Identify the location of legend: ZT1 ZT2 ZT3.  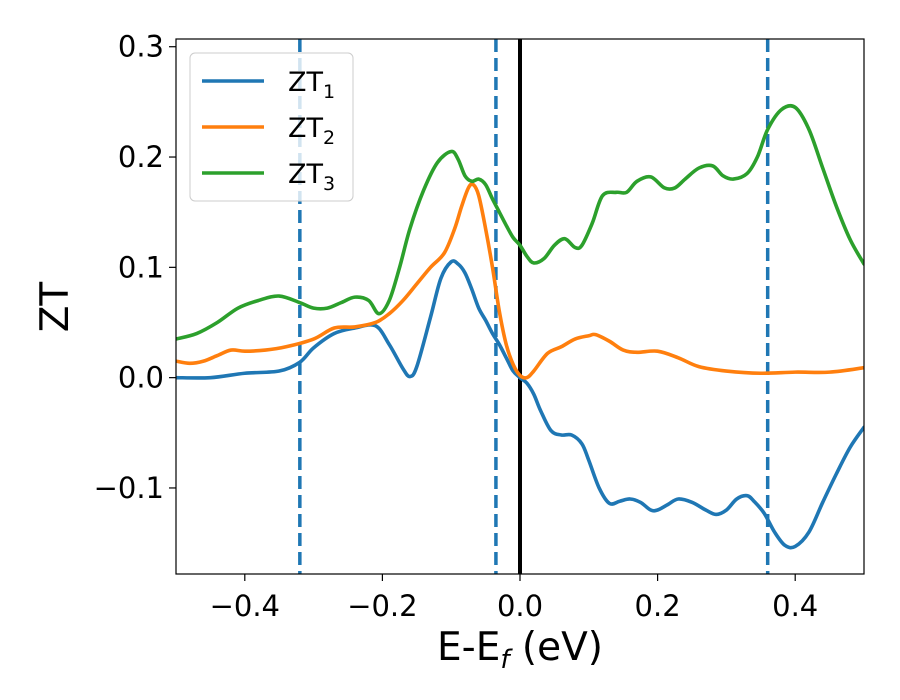
(271, 127).